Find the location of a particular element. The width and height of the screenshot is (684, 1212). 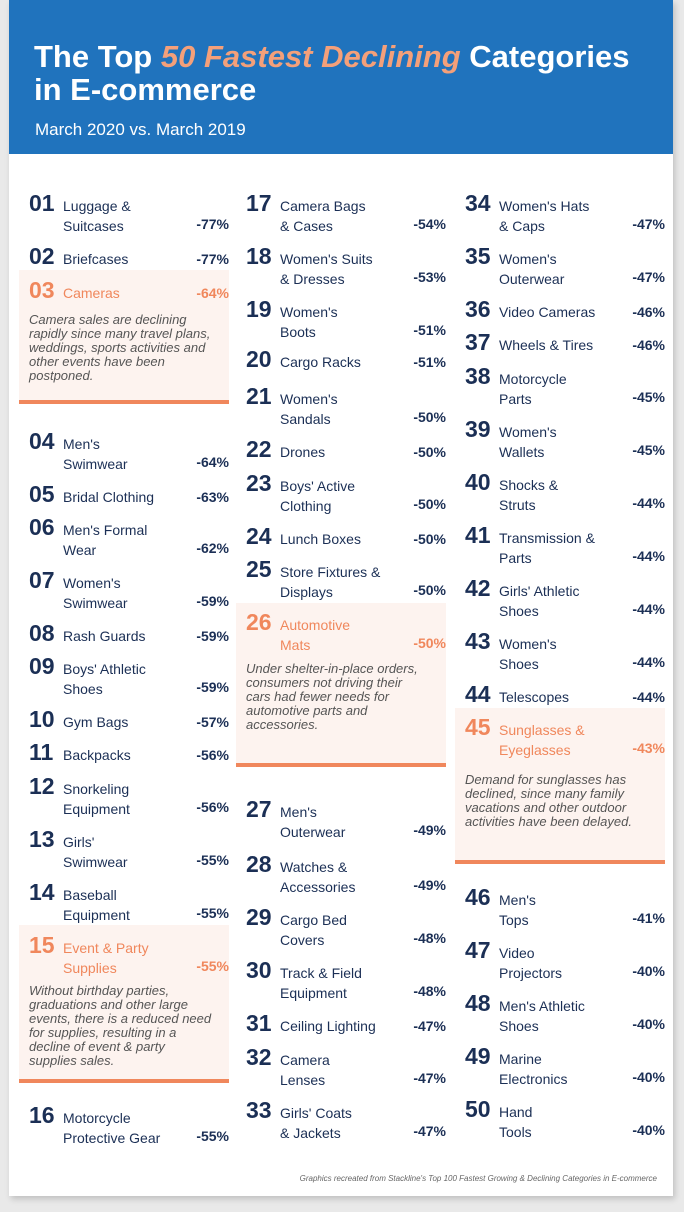

rank-number: 32 is located at coordinates (259, 1057).